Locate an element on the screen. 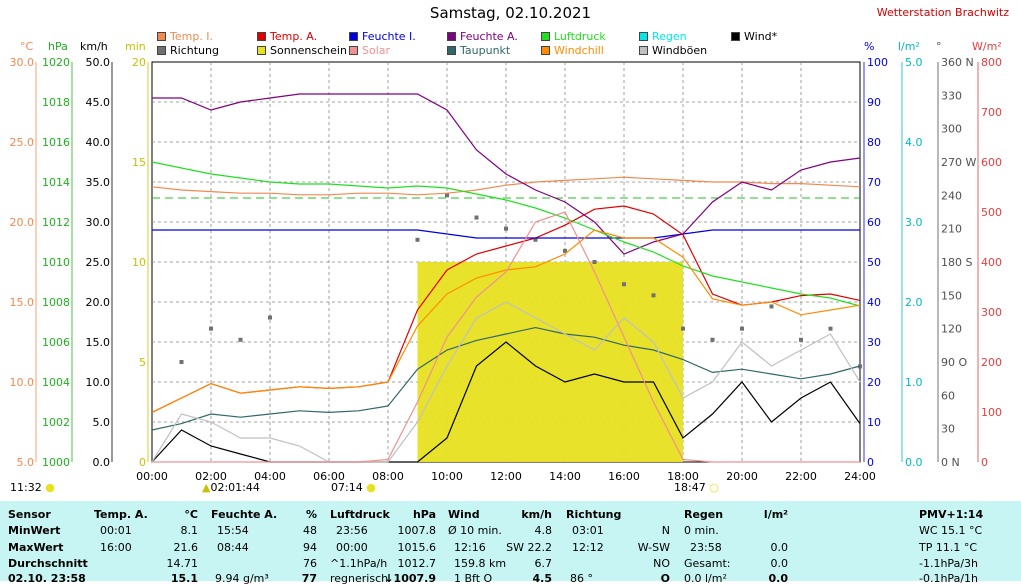 The image size is (1021, 585). temp-title: Temp. A. is located at coordinates (121, 514).